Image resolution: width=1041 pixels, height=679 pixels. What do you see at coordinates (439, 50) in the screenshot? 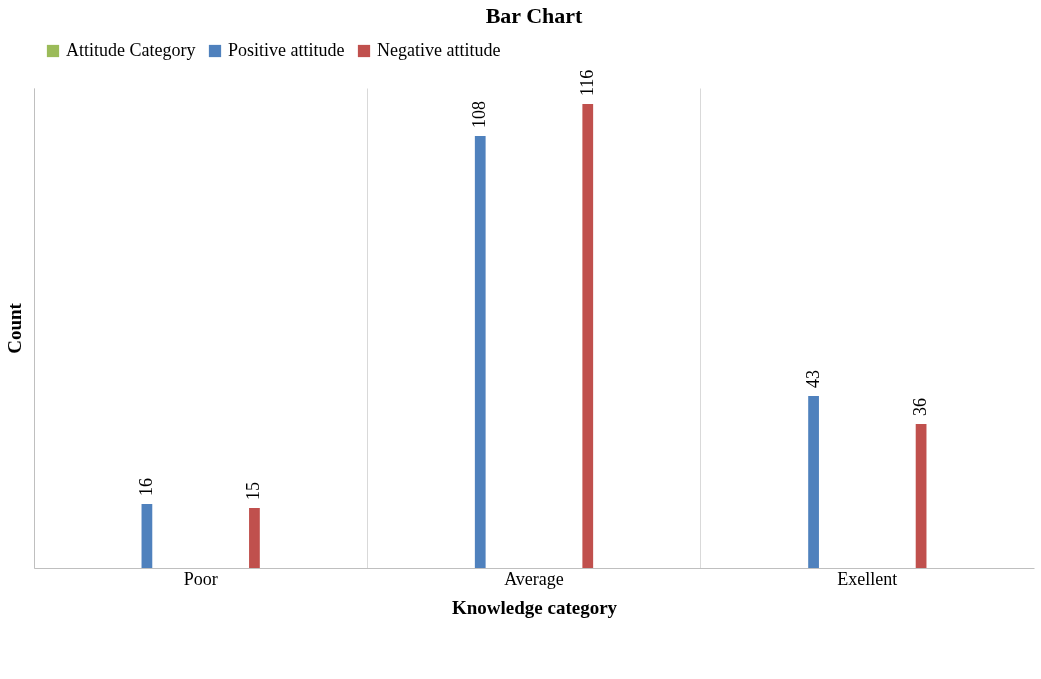
I see `legend-label: Negative attitude` at bounding box center [439, 50].